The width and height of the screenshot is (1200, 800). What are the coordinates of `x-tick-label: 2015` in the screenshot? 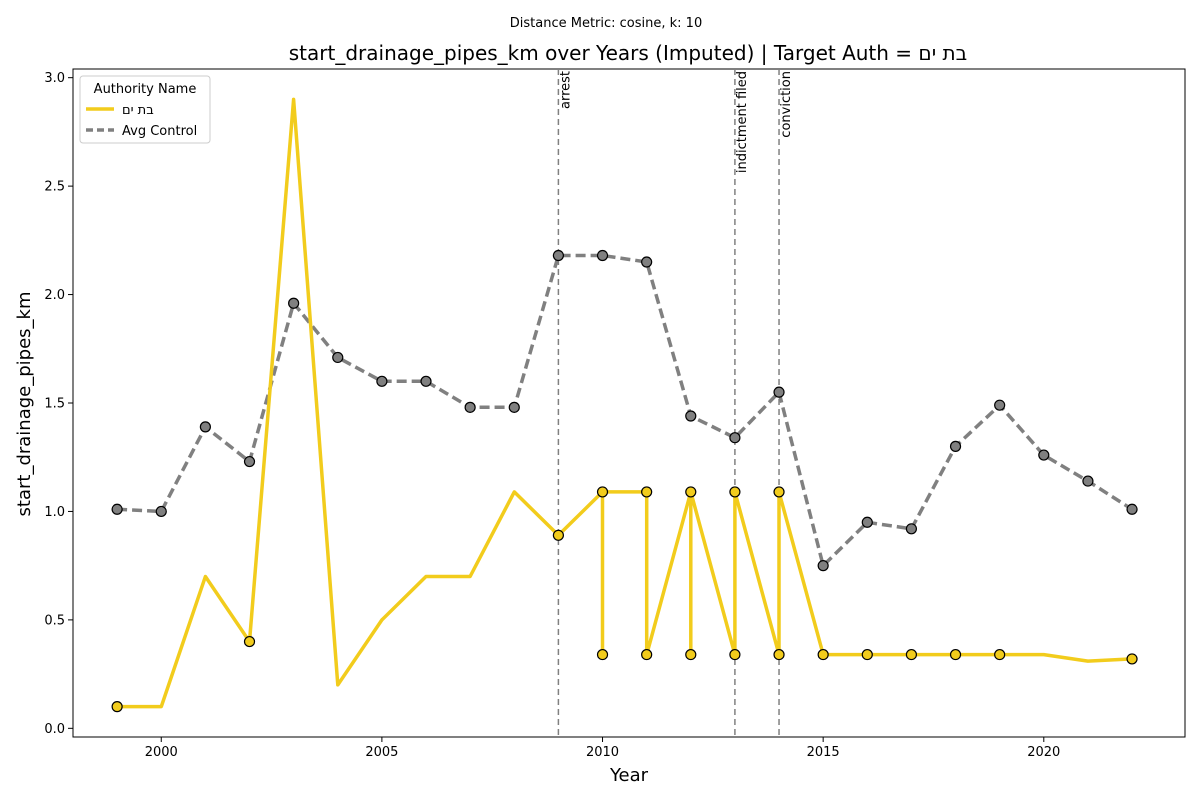 It's located at (823, 752).